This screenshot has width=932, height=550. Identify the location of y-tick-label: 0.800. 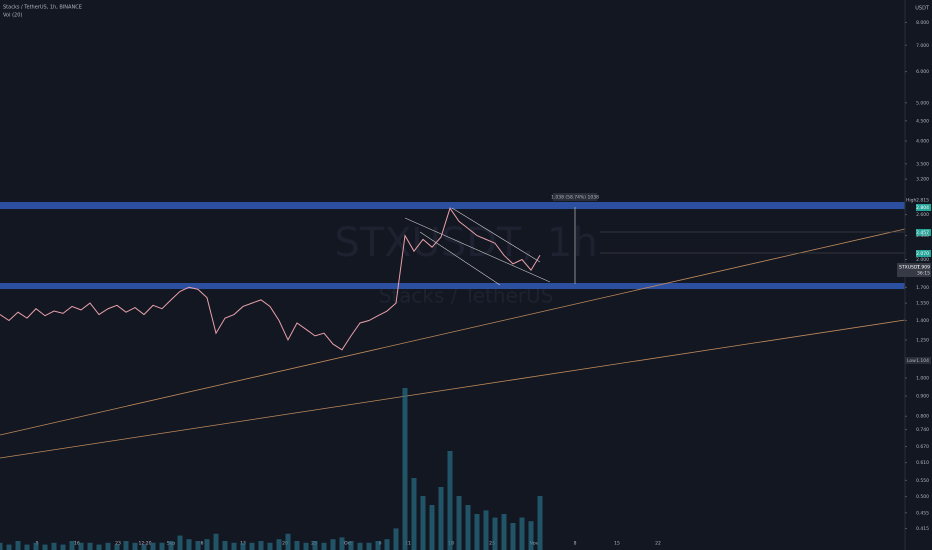
(922, 417).